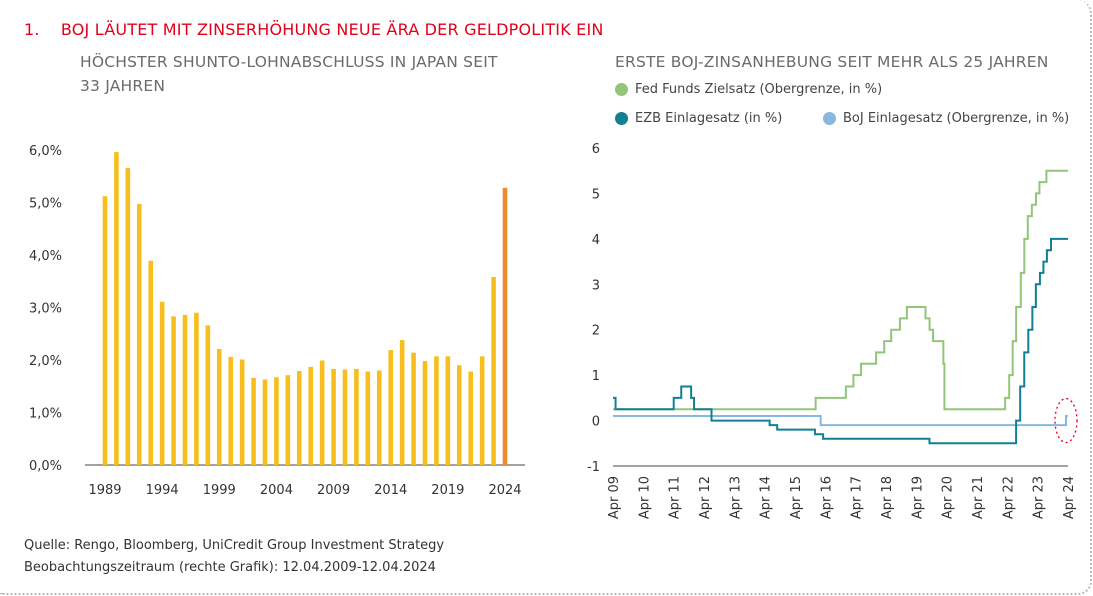  I want to click on line-x-tick-label: Apr 10, so click(644, 497).